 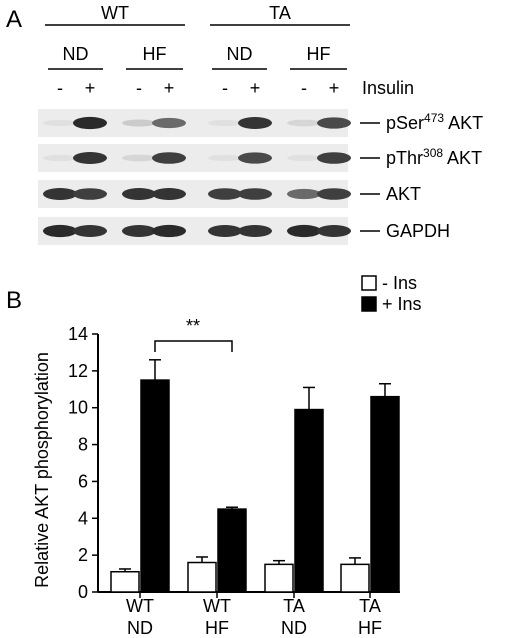 I want to click on y-tick-label: 14, so click(x=78, y=334).